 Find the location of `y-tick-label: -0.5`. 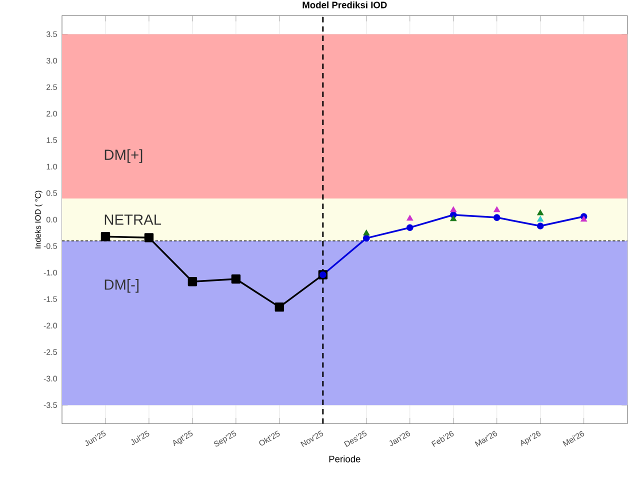

y-tick-label: -0.5 is located at coordinates (50, 246).